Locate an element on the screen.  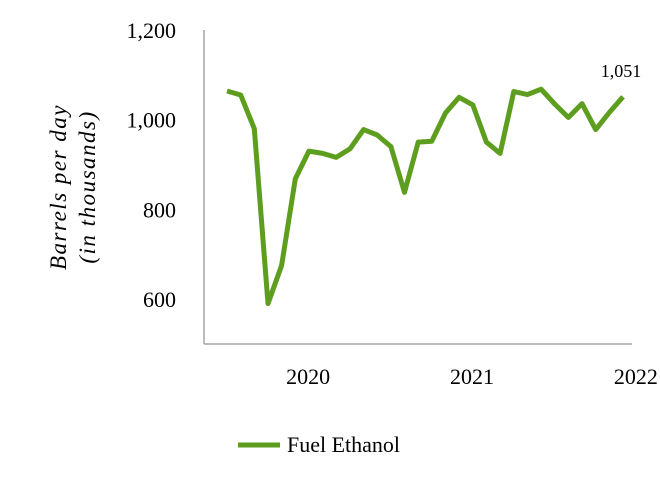
y-tick-label: 1,000 is located at coordinates (152, 120).